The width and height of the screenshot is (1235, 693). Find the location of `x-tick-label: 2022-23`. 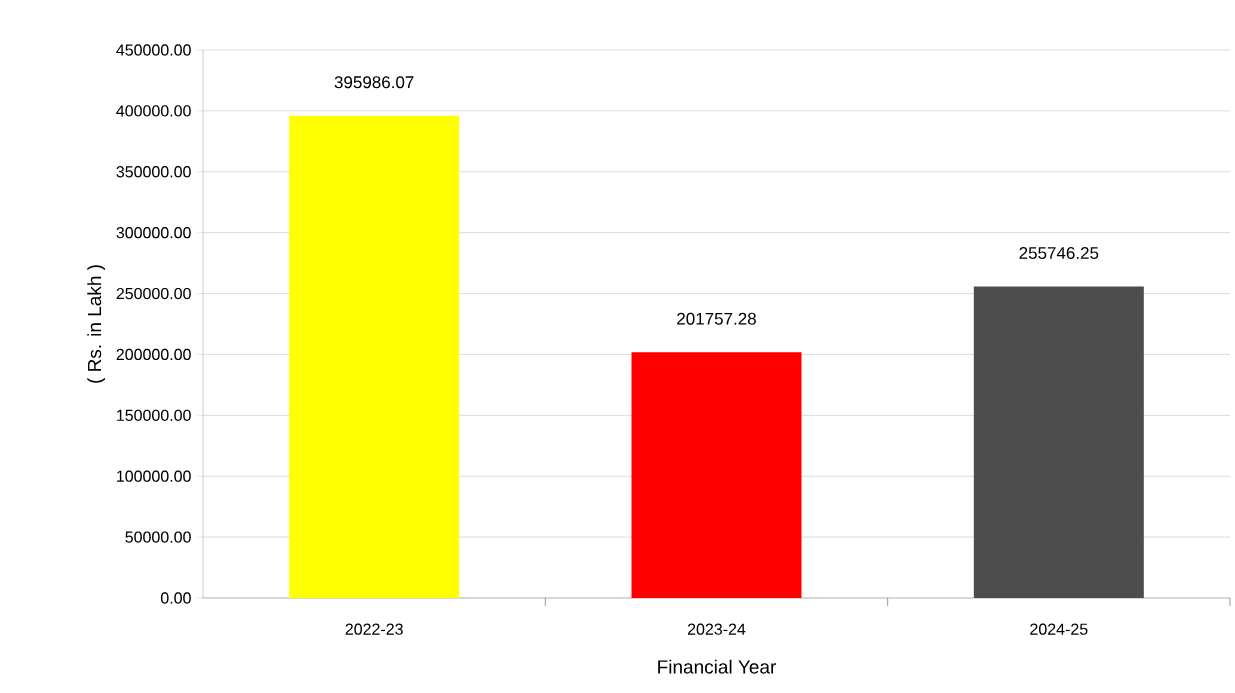

x-tick-label: 2022-23 is located at coordinates (374, 629).